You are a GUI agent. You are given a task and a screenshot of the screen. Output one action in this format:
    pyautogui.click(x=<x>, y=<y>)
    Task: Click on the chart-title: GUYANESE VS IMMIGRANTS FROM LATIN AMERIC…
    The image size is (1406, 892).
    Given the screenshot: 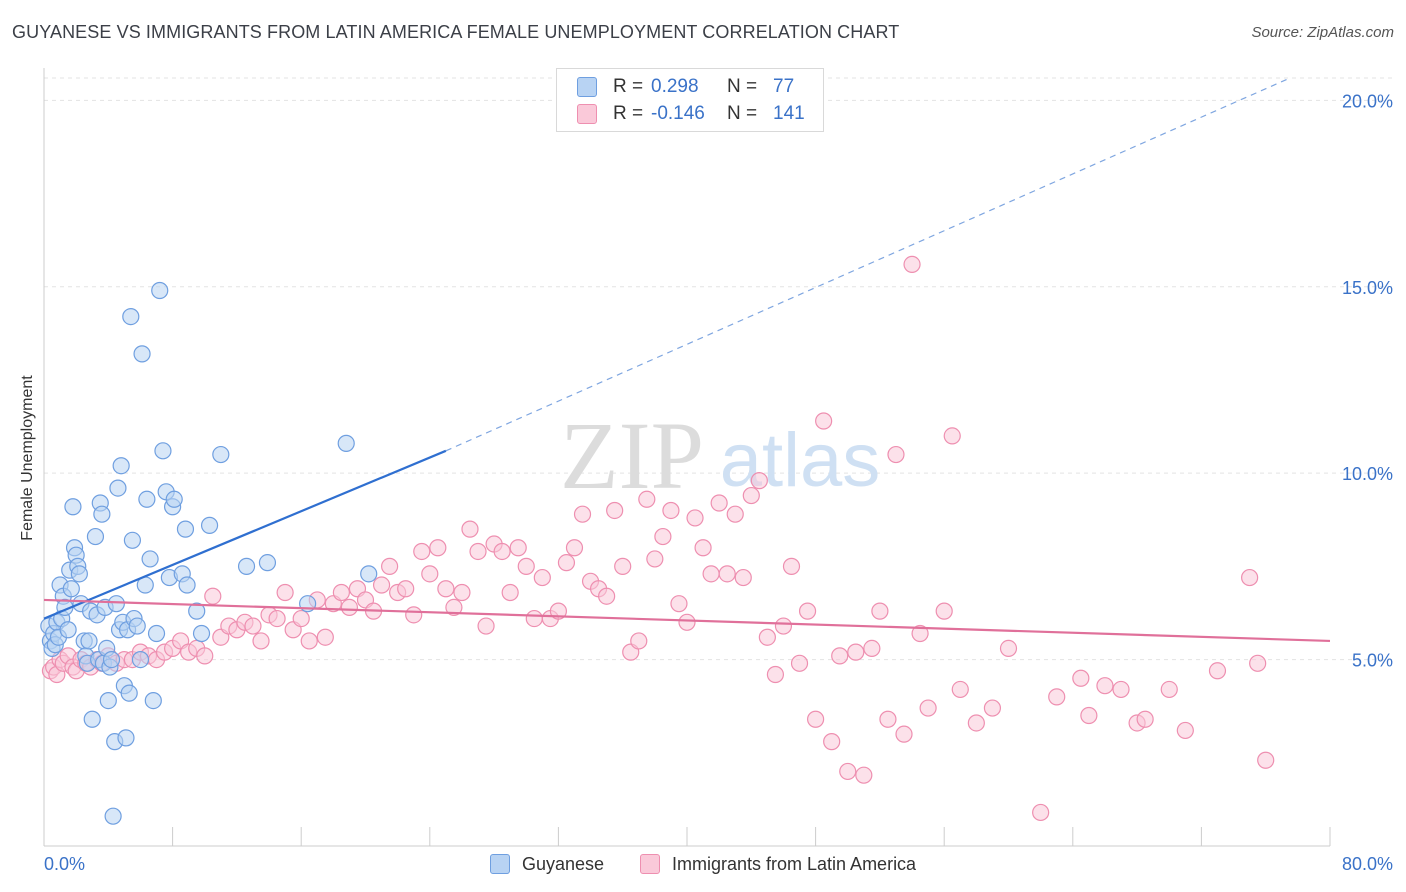 What is the action you would take?
    pyautogui.click(x=456, y=32)
    